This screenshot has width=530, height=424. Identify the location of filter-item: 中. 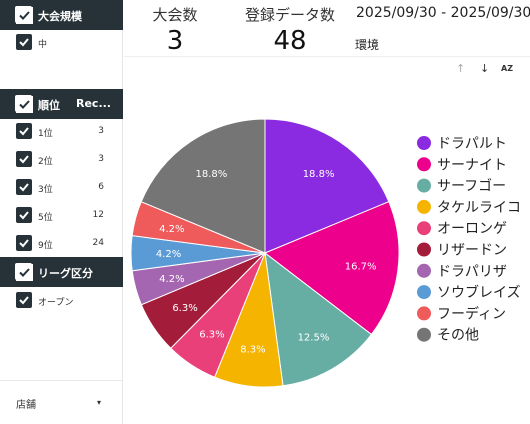
(61, 43).